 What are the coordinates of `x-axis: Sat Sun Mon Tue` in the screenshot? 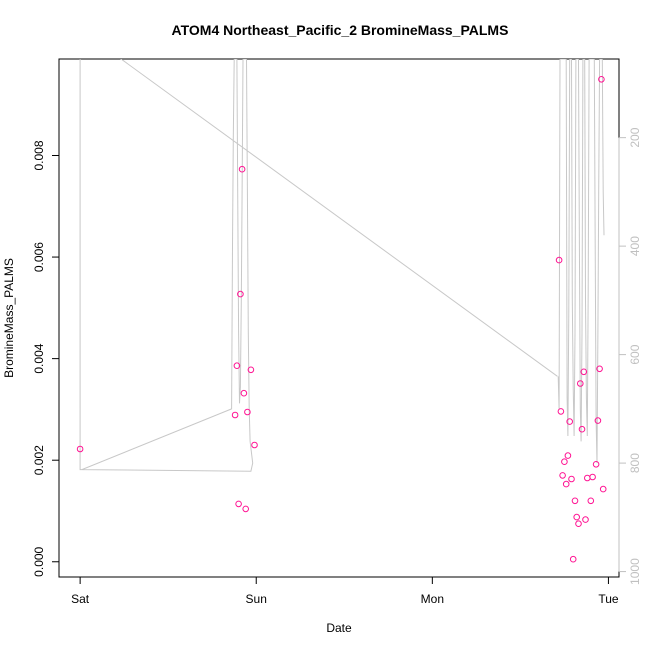 It's located at (345, 591).